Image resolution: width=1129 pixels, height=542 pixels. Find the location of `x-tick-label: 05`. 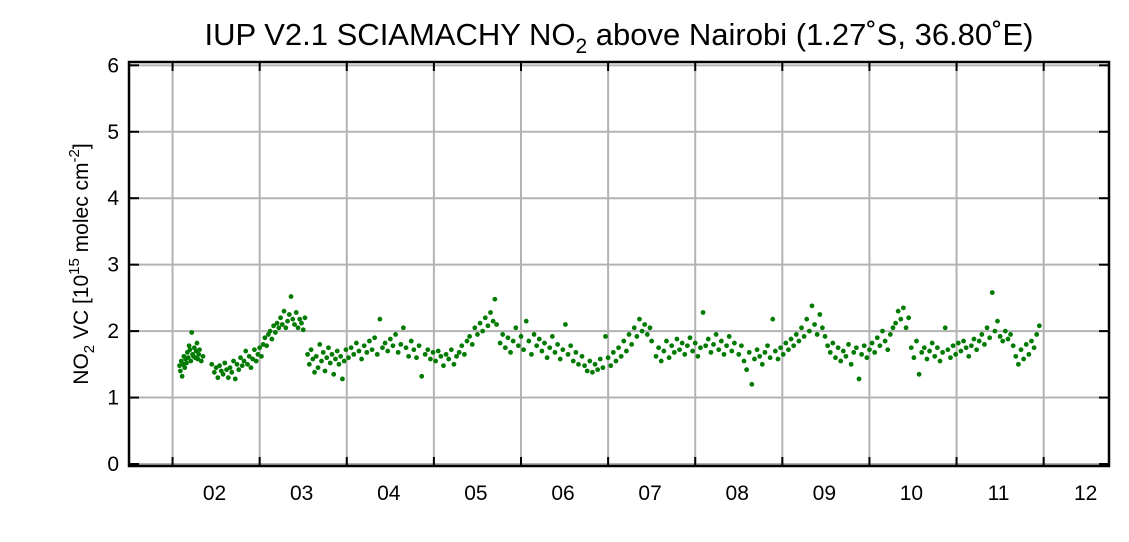

x-tick-label: 05 is located at coordinates (475, 493).